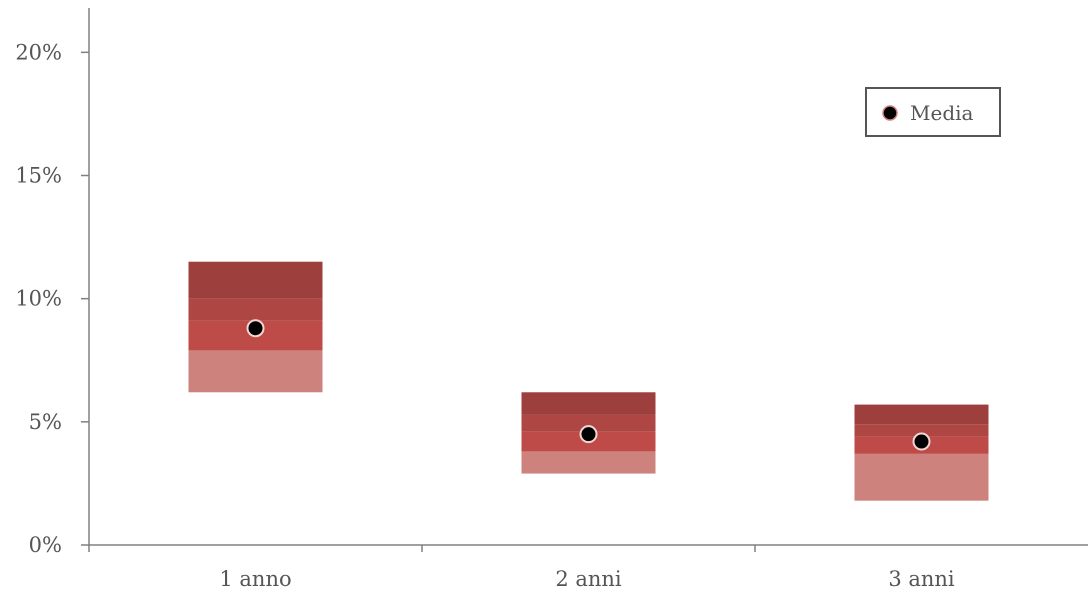 This screenshot has height=592, width=1088. I want to click on y-tick-label: 5%, so click(45, 422).